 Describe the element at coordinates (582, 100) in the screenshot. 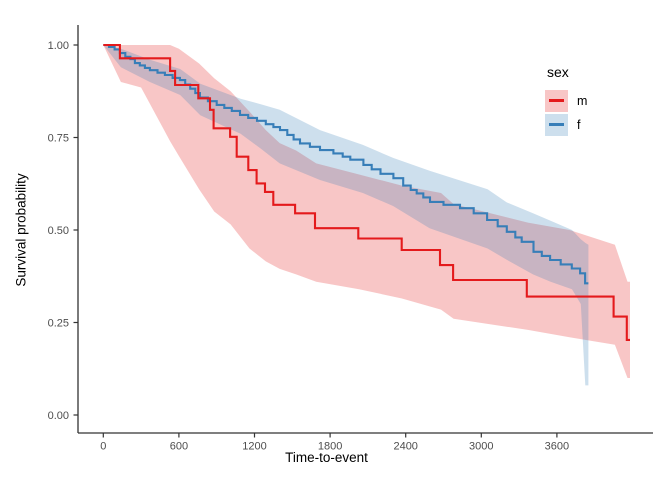

I see `legend-item-label: m` at that location.